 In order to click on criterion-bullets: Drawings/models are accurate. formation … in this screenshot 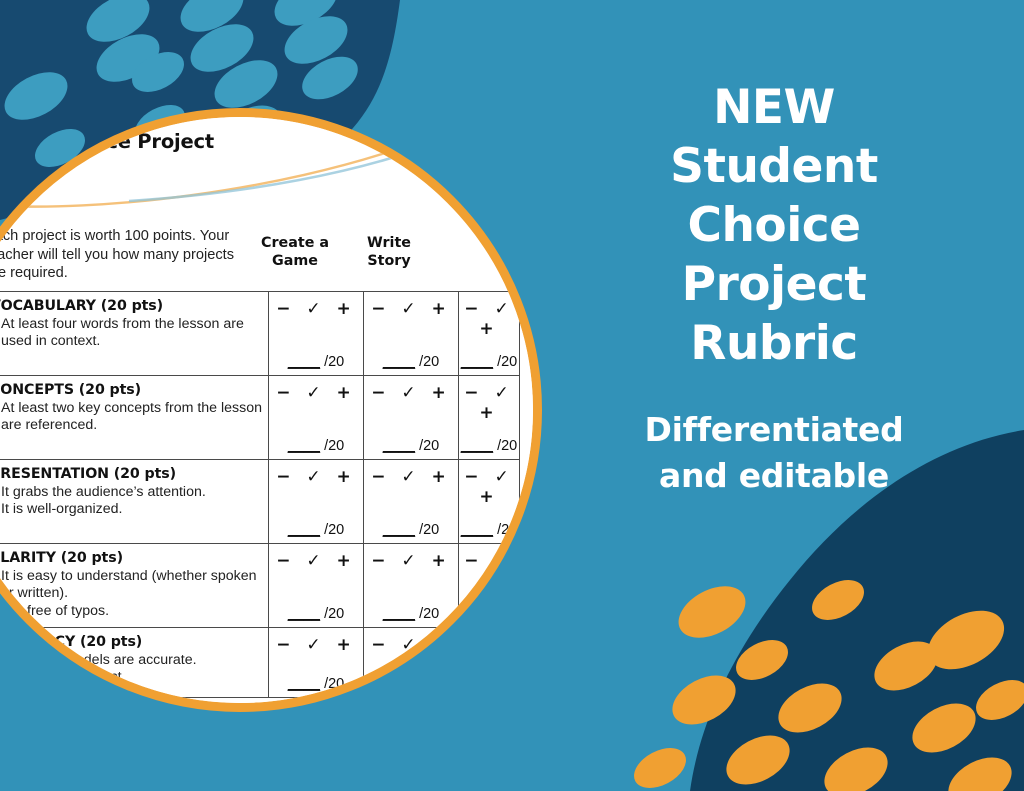, I will do `click(131, 669)`.